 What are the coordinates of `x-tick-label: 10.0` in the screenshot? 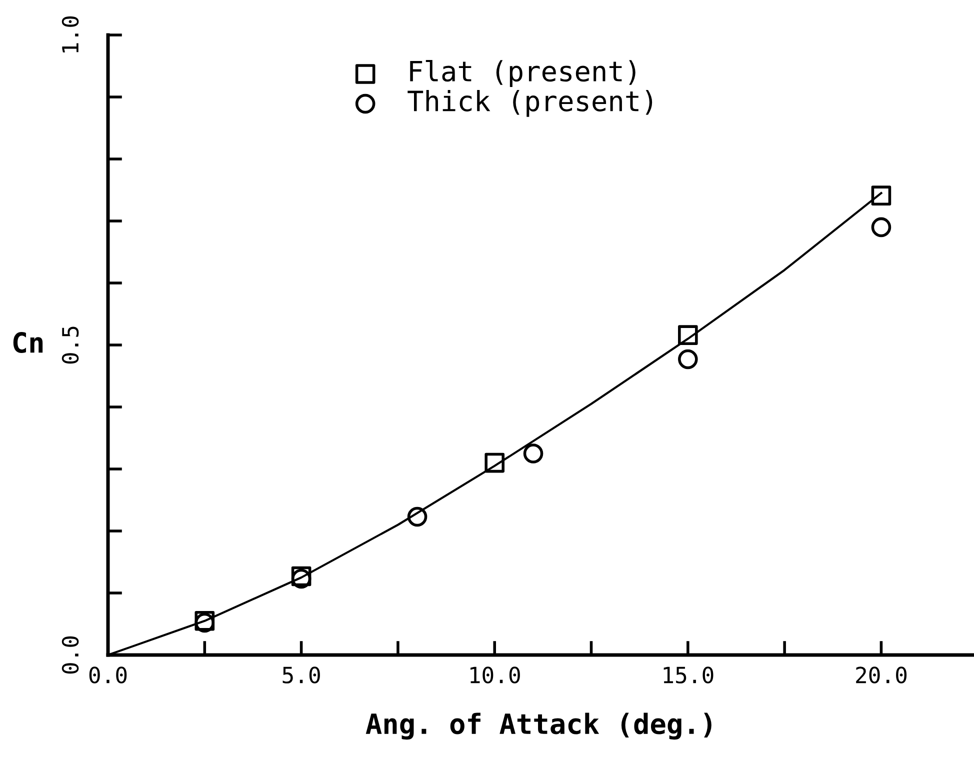 It's located at (495, 675).